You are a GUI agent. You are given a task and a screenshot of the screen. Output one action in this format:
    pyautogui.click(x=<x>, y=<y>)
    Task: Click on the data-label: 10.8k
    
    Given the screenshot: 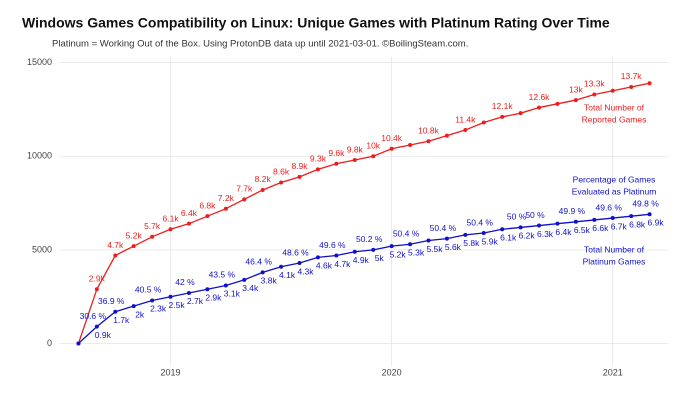 What is the action you would take?
    pyautogui.click(x=429, y=131)
    